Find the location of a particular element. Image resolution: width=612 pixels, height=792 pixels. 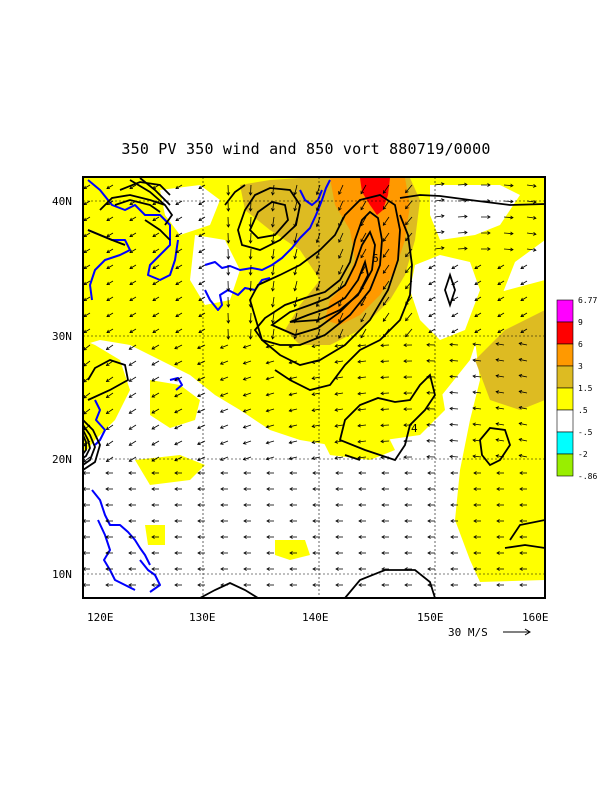

x-tick-label: 140E is located at coordinates (315, 617).